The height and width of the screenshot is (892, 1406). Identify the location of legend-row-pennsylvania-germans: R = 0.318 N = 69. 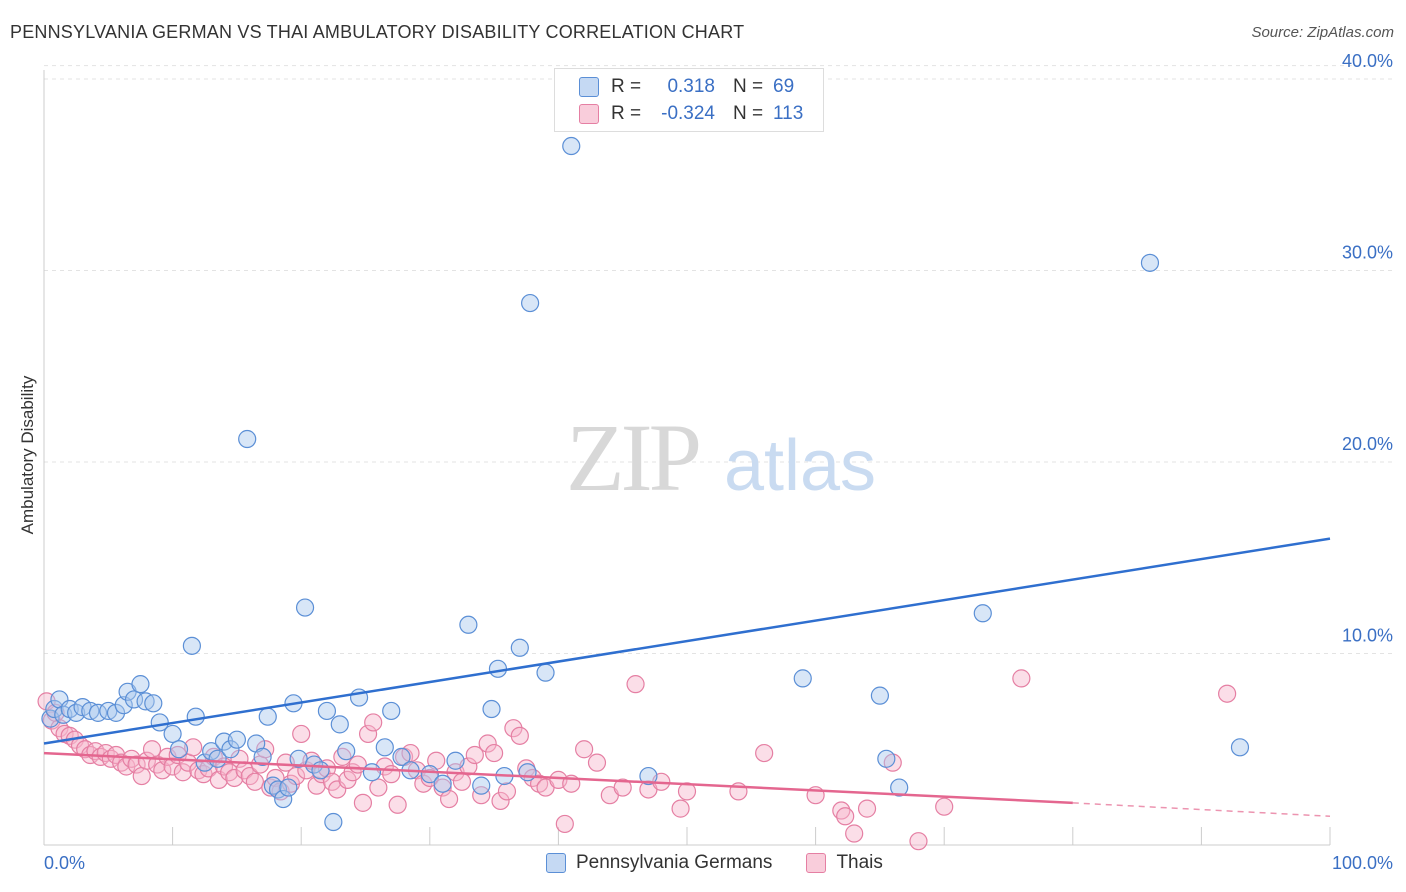
(686, 87).